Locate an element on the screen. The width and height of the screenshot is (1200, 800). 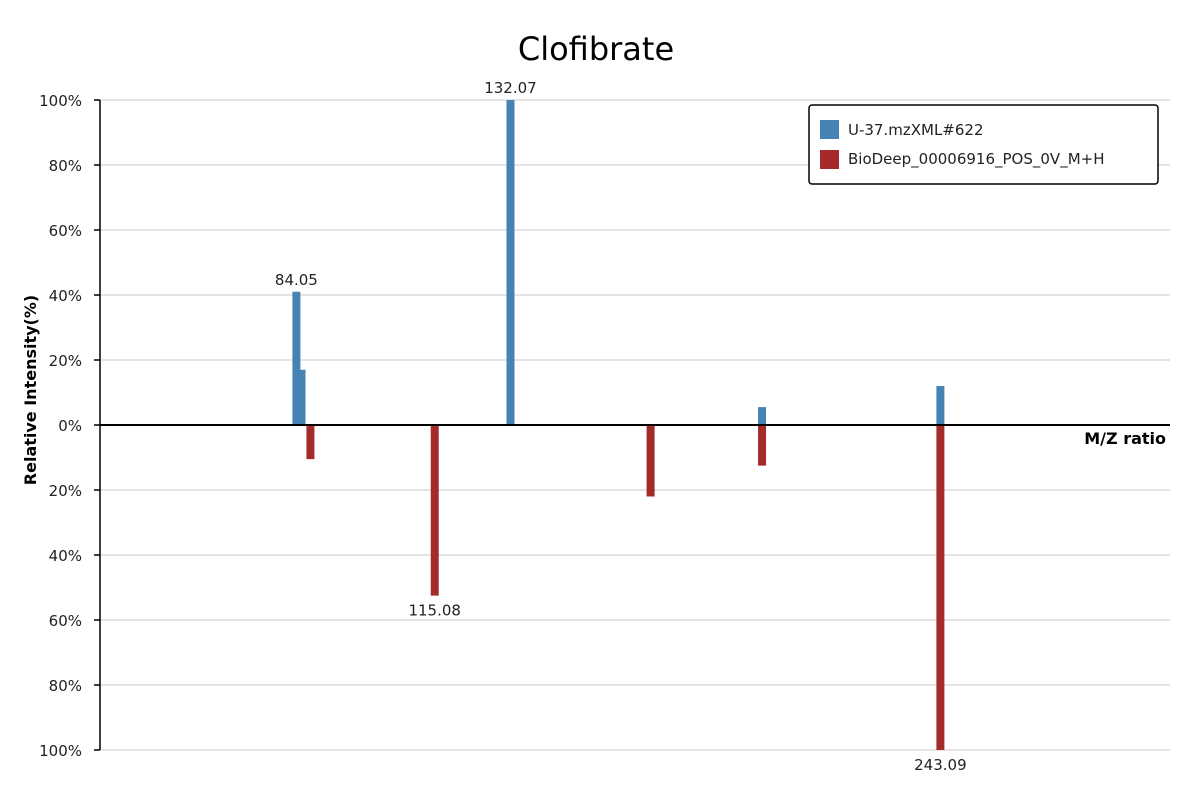
bar-data-label: 84.05 is located at coordinates (296, 280).